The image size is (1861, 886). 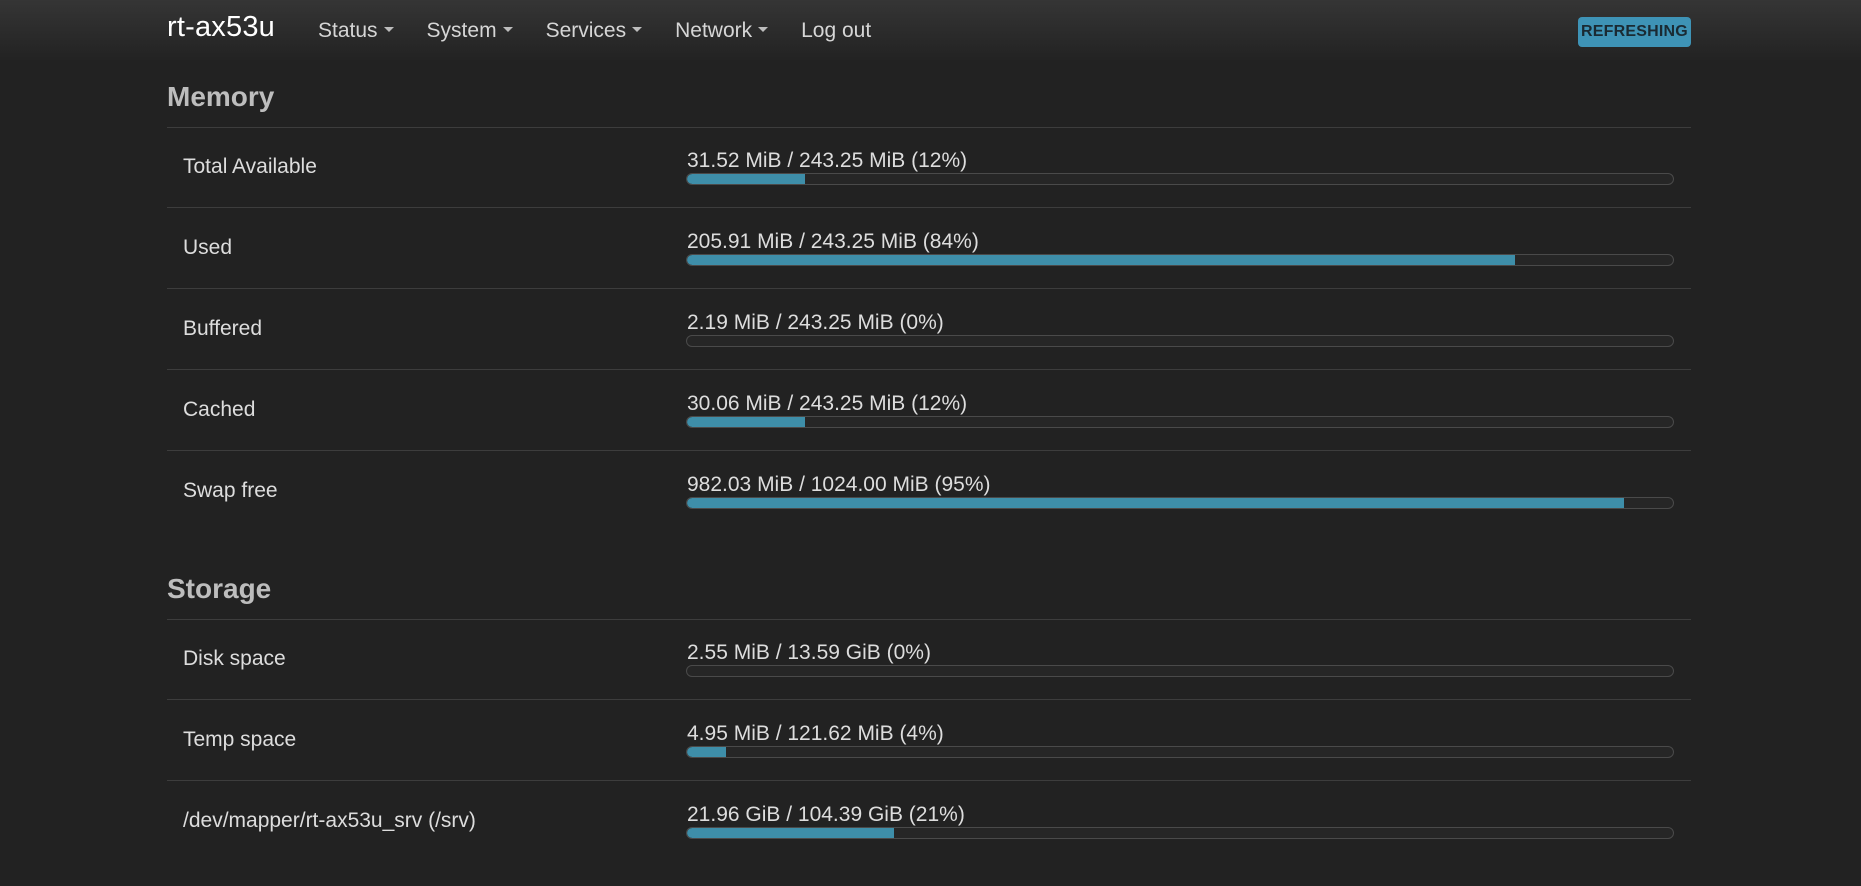 I want to click on main-nav: Status System Services Network Log out, so click(x=611, y=31).